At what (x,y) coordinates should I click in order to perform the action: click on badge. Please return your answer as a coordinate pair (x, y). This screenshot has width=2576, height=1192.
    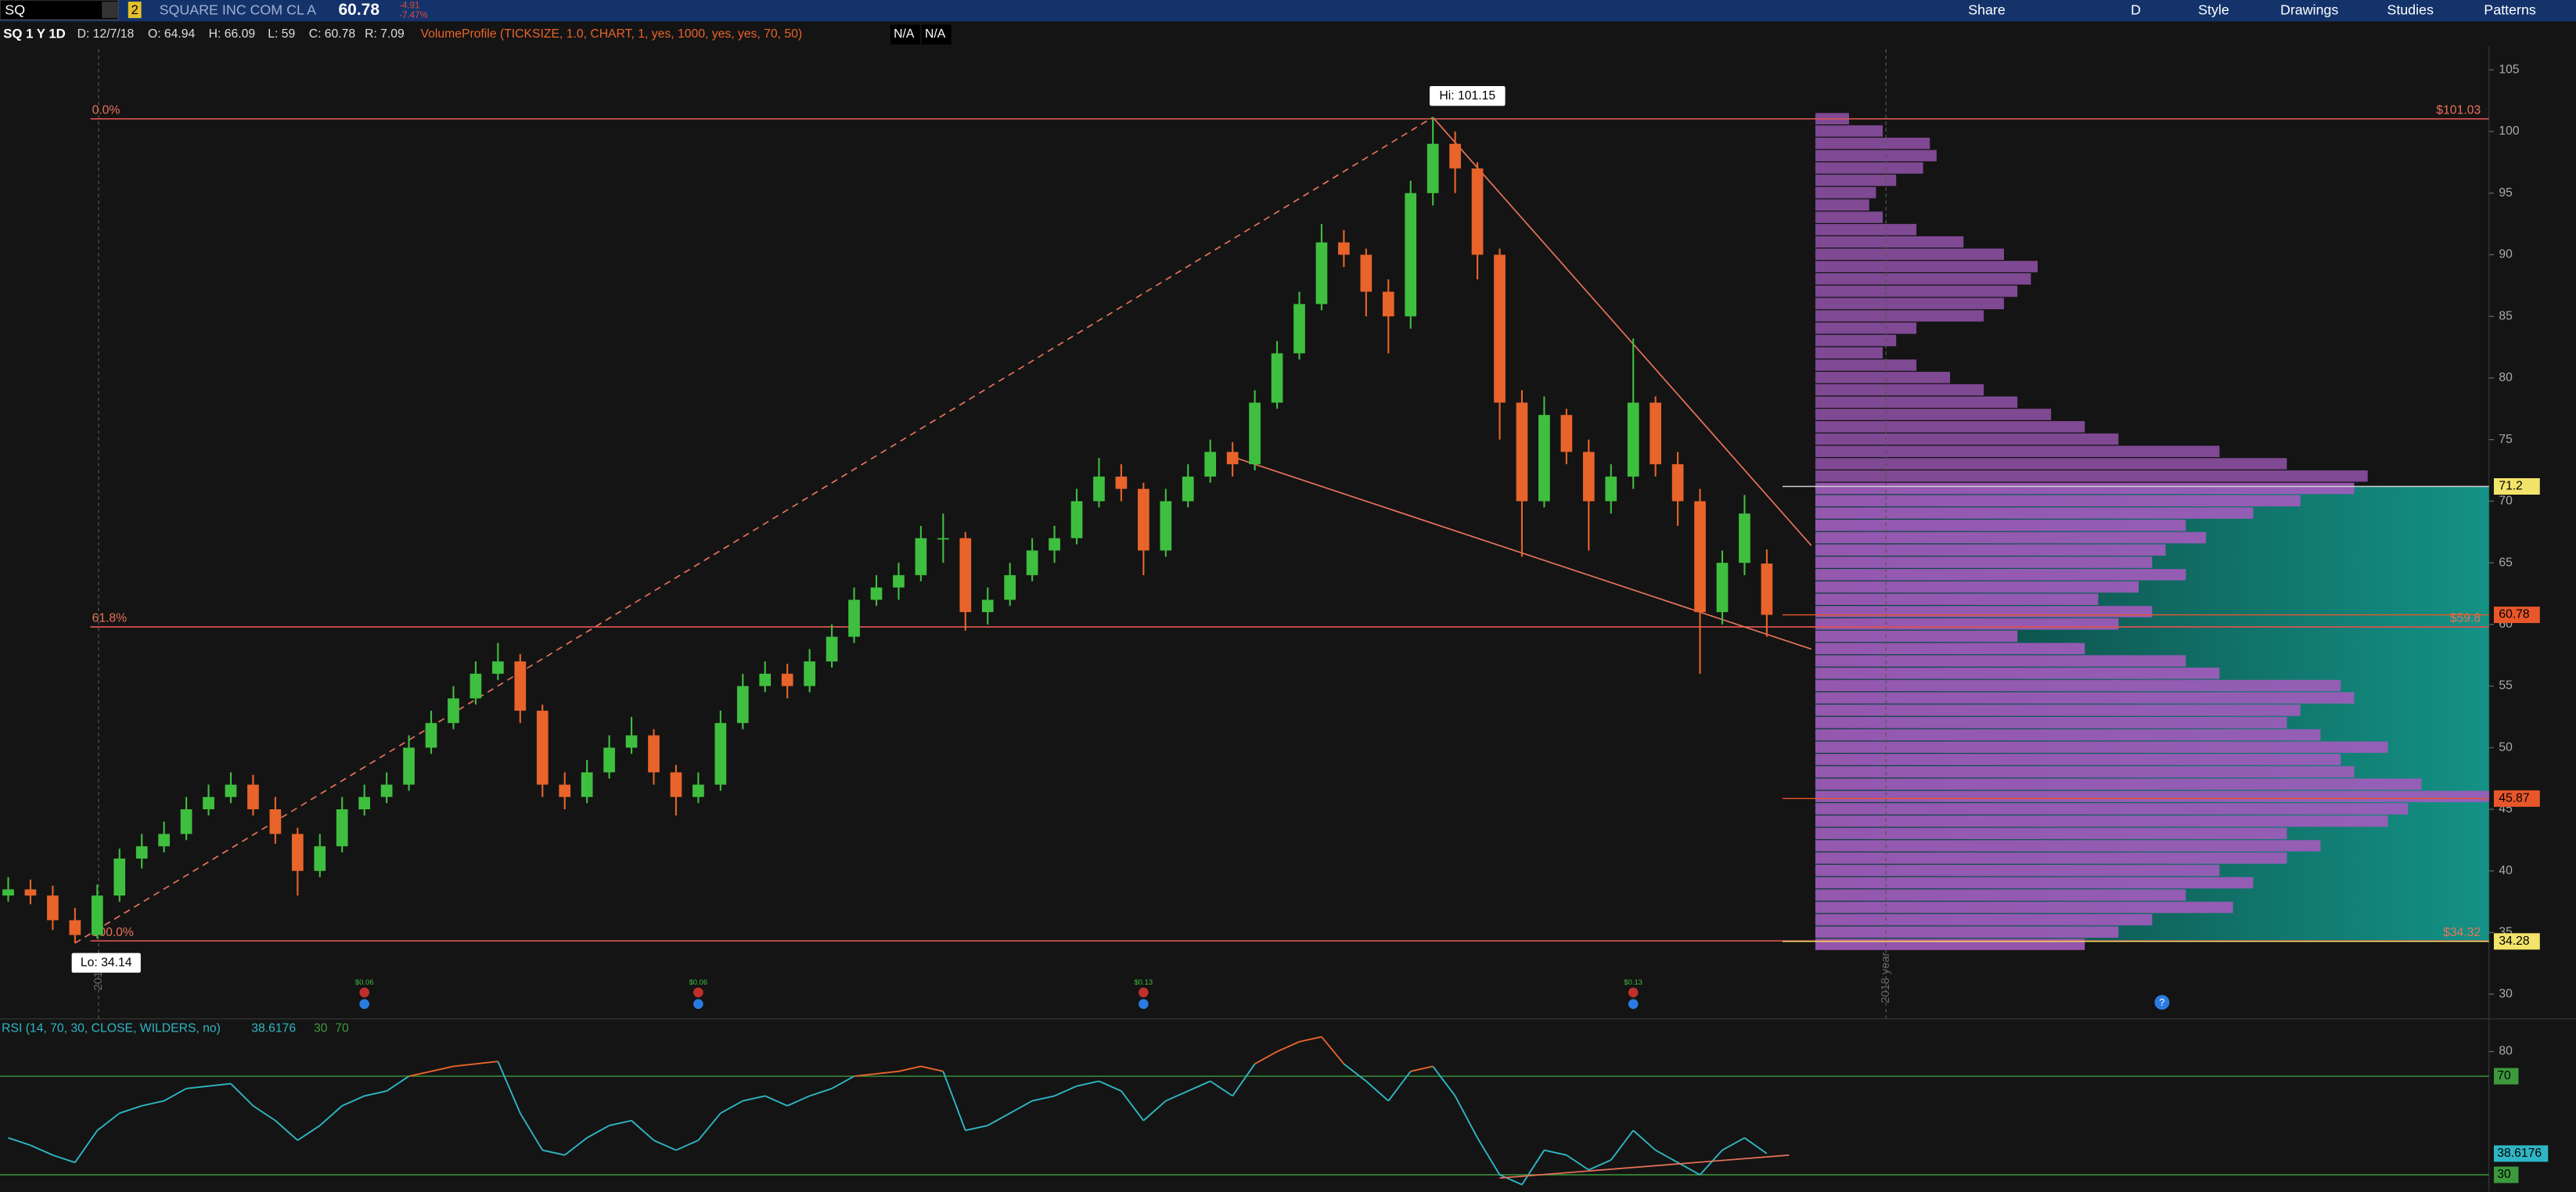
    Looking at the image, I should click on (135, 11).